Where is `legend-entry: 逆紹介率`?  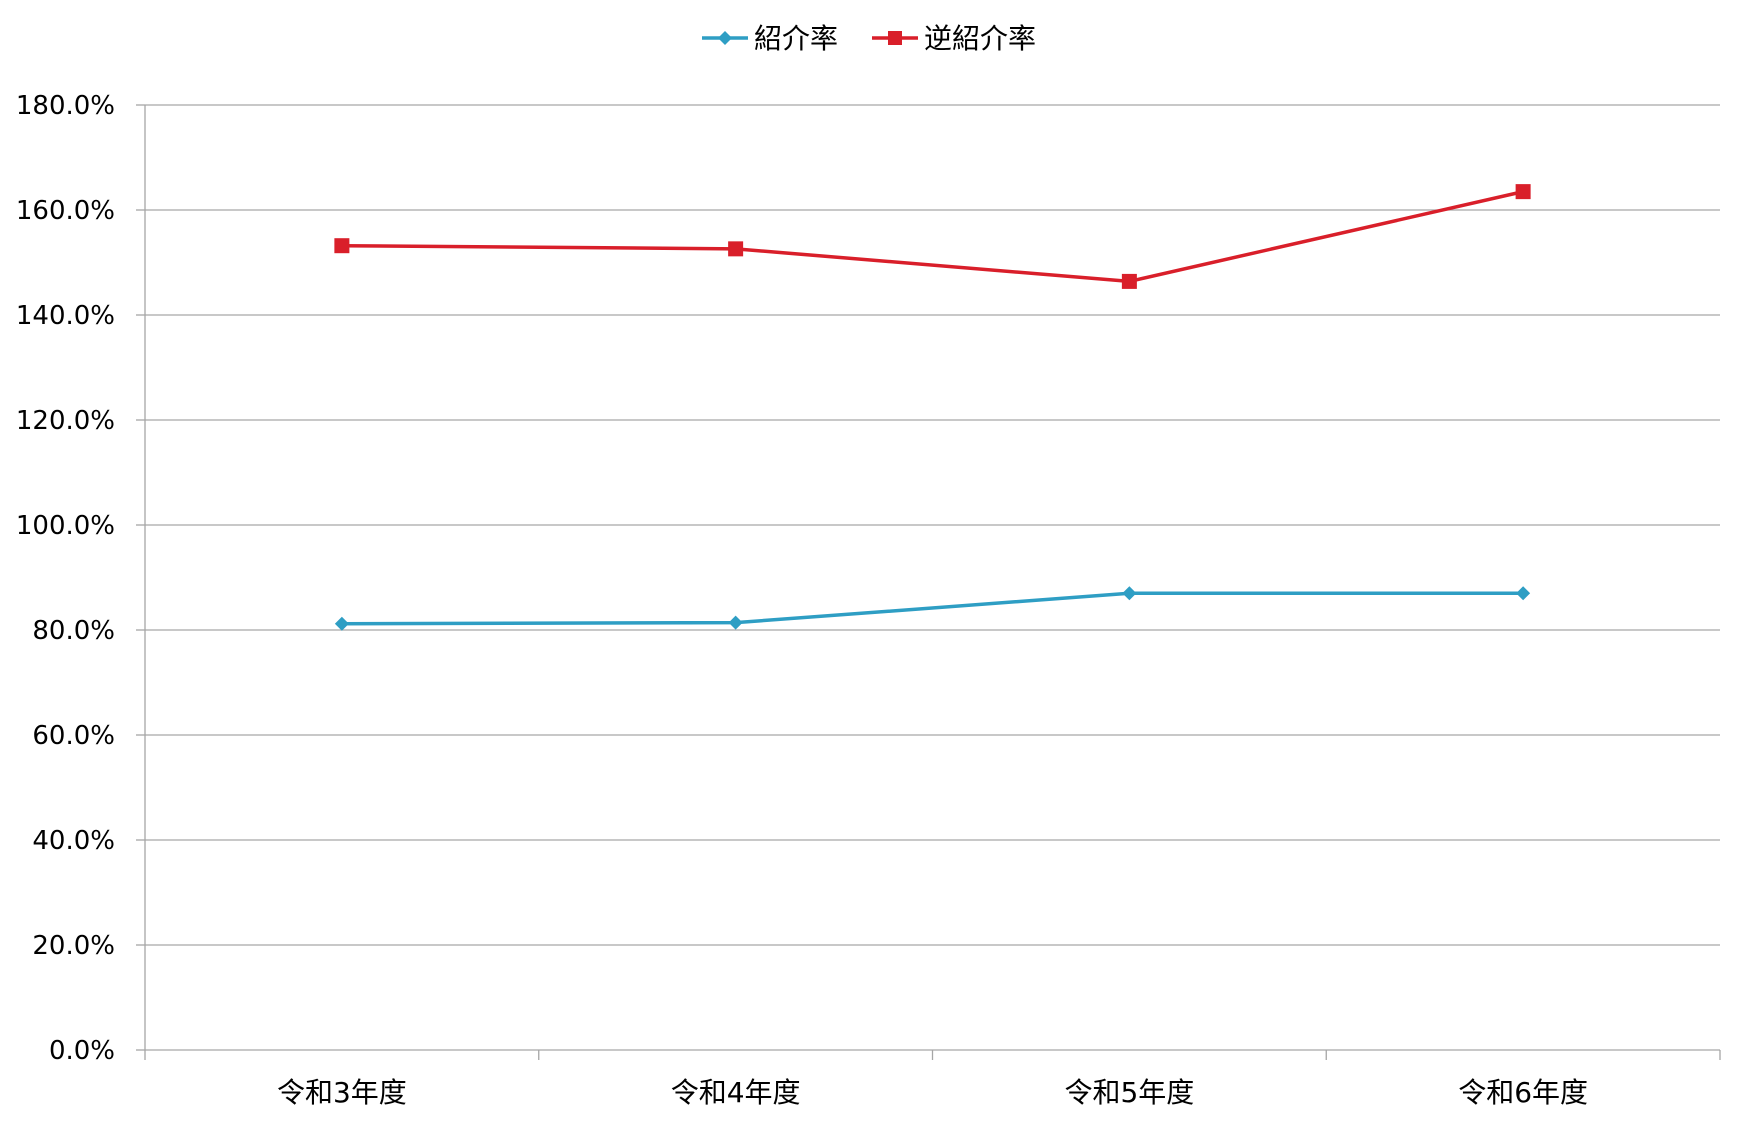
legend-entry: 逆紹介率 is located at coordinates (954, 38).